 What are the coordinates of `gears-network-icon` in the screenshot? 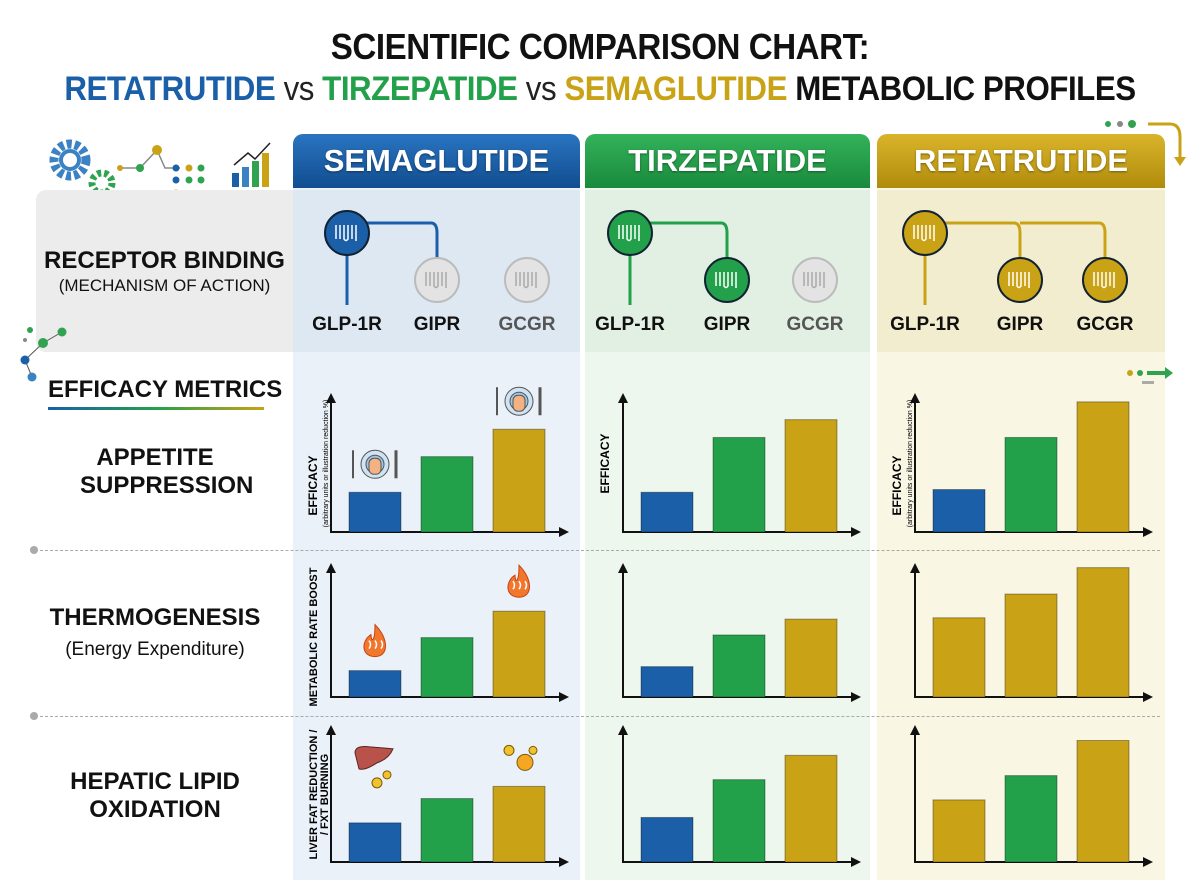 It's located at (160, 168).